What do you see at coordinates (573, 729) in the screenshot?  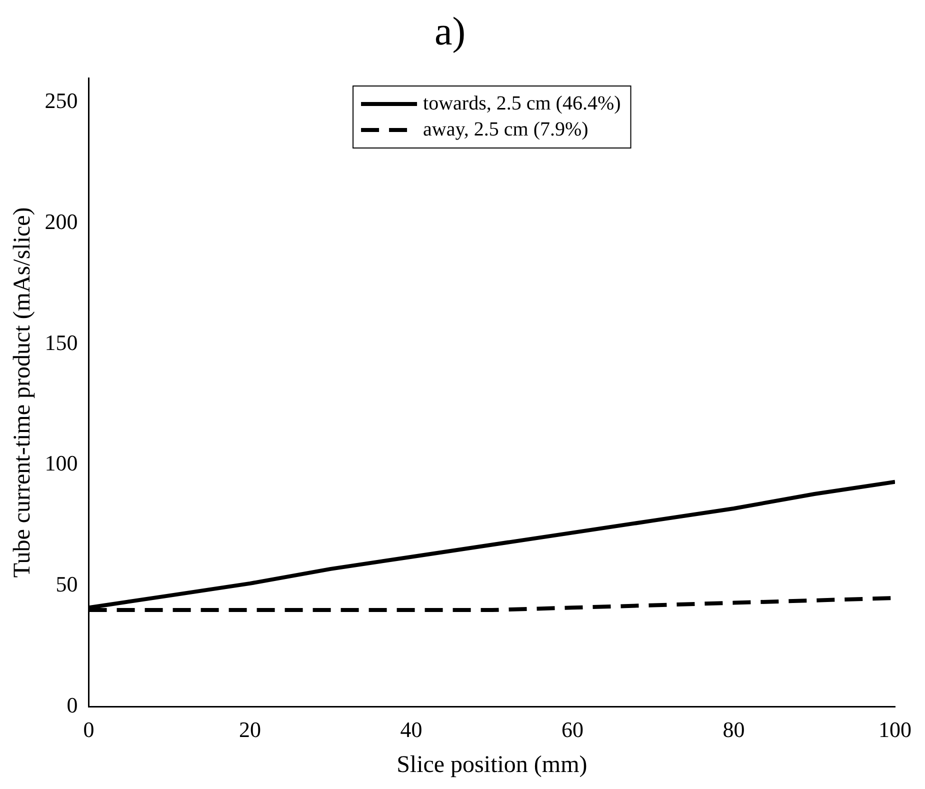 I see `x-tick-label: 60` at bounding box center [573, 729].